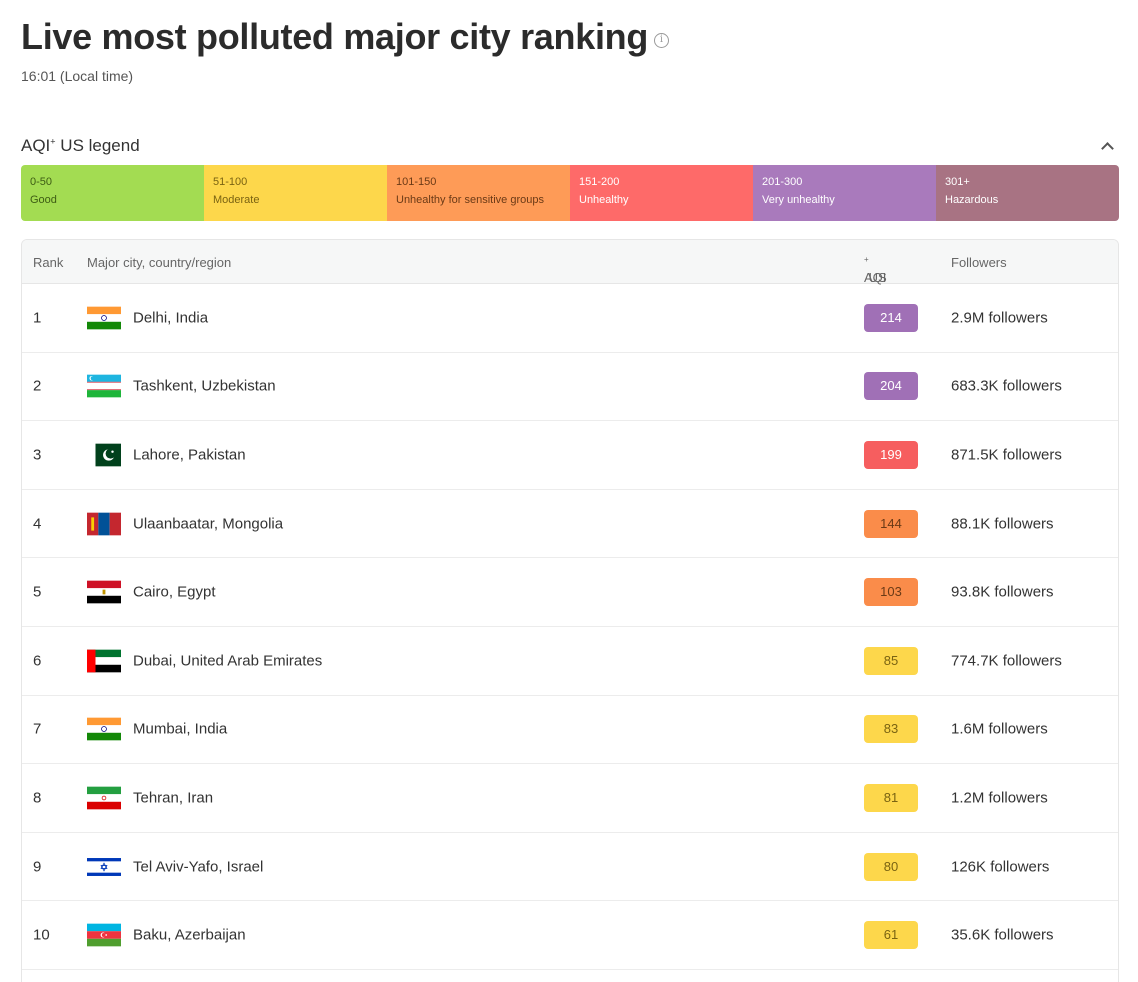 Image resolution: width=1138 pixels, height=982 pixels. I want to click on info-icon: i, so click(662, 40).